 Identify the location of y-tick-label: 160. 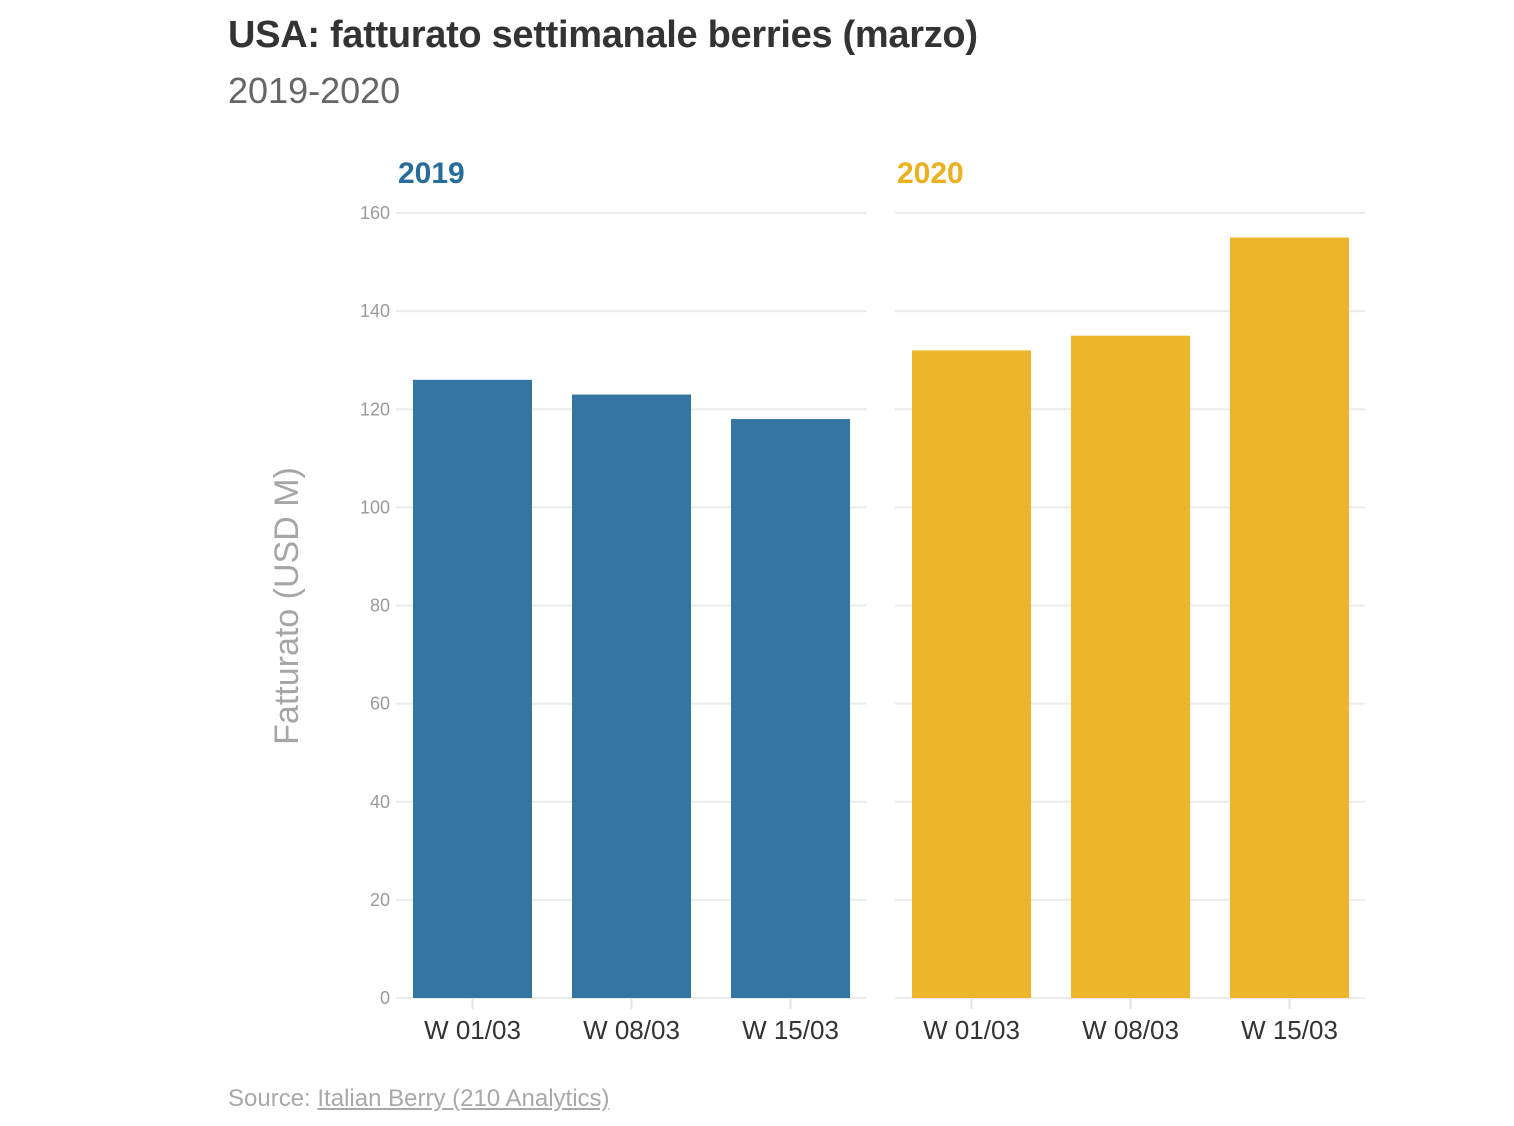
(375, 213).